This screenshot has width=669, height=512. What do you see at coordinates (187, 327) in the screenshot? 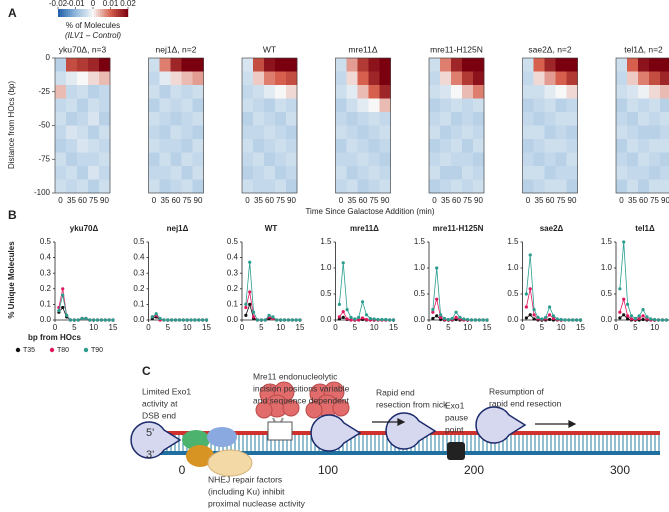
I see `x-tick-label: 10` at bounding box center [187, 327].